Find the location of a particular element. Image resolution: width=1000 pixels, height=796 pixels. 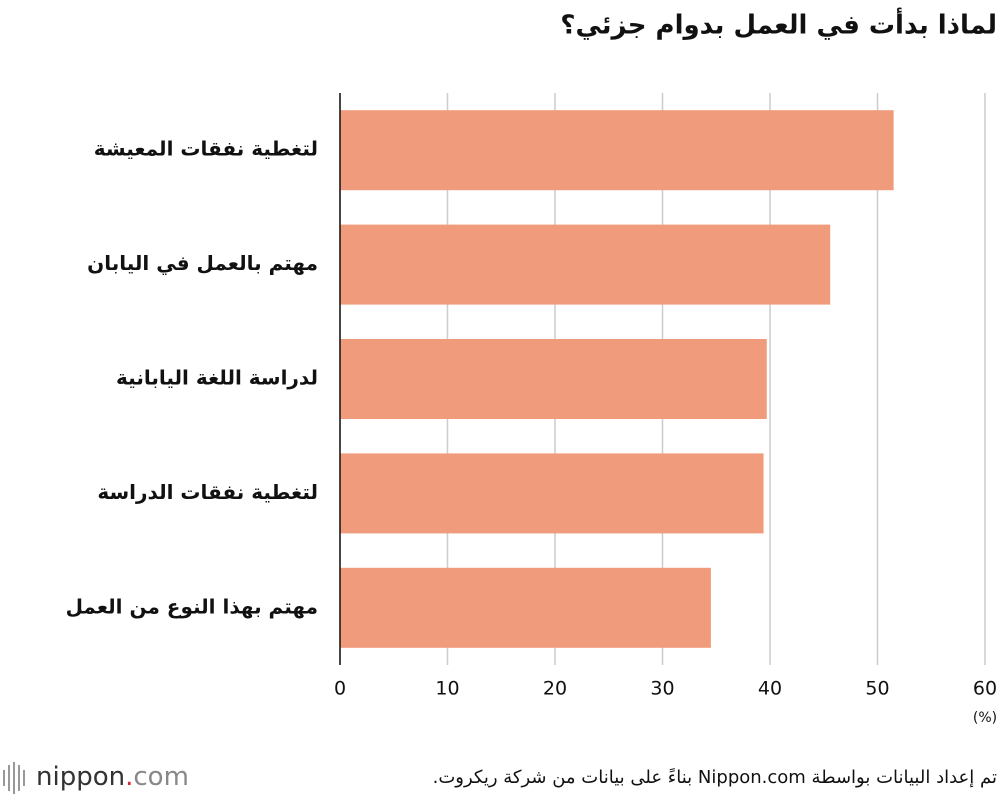

x-tick-label: 0 is located at coordinates (340, 689).